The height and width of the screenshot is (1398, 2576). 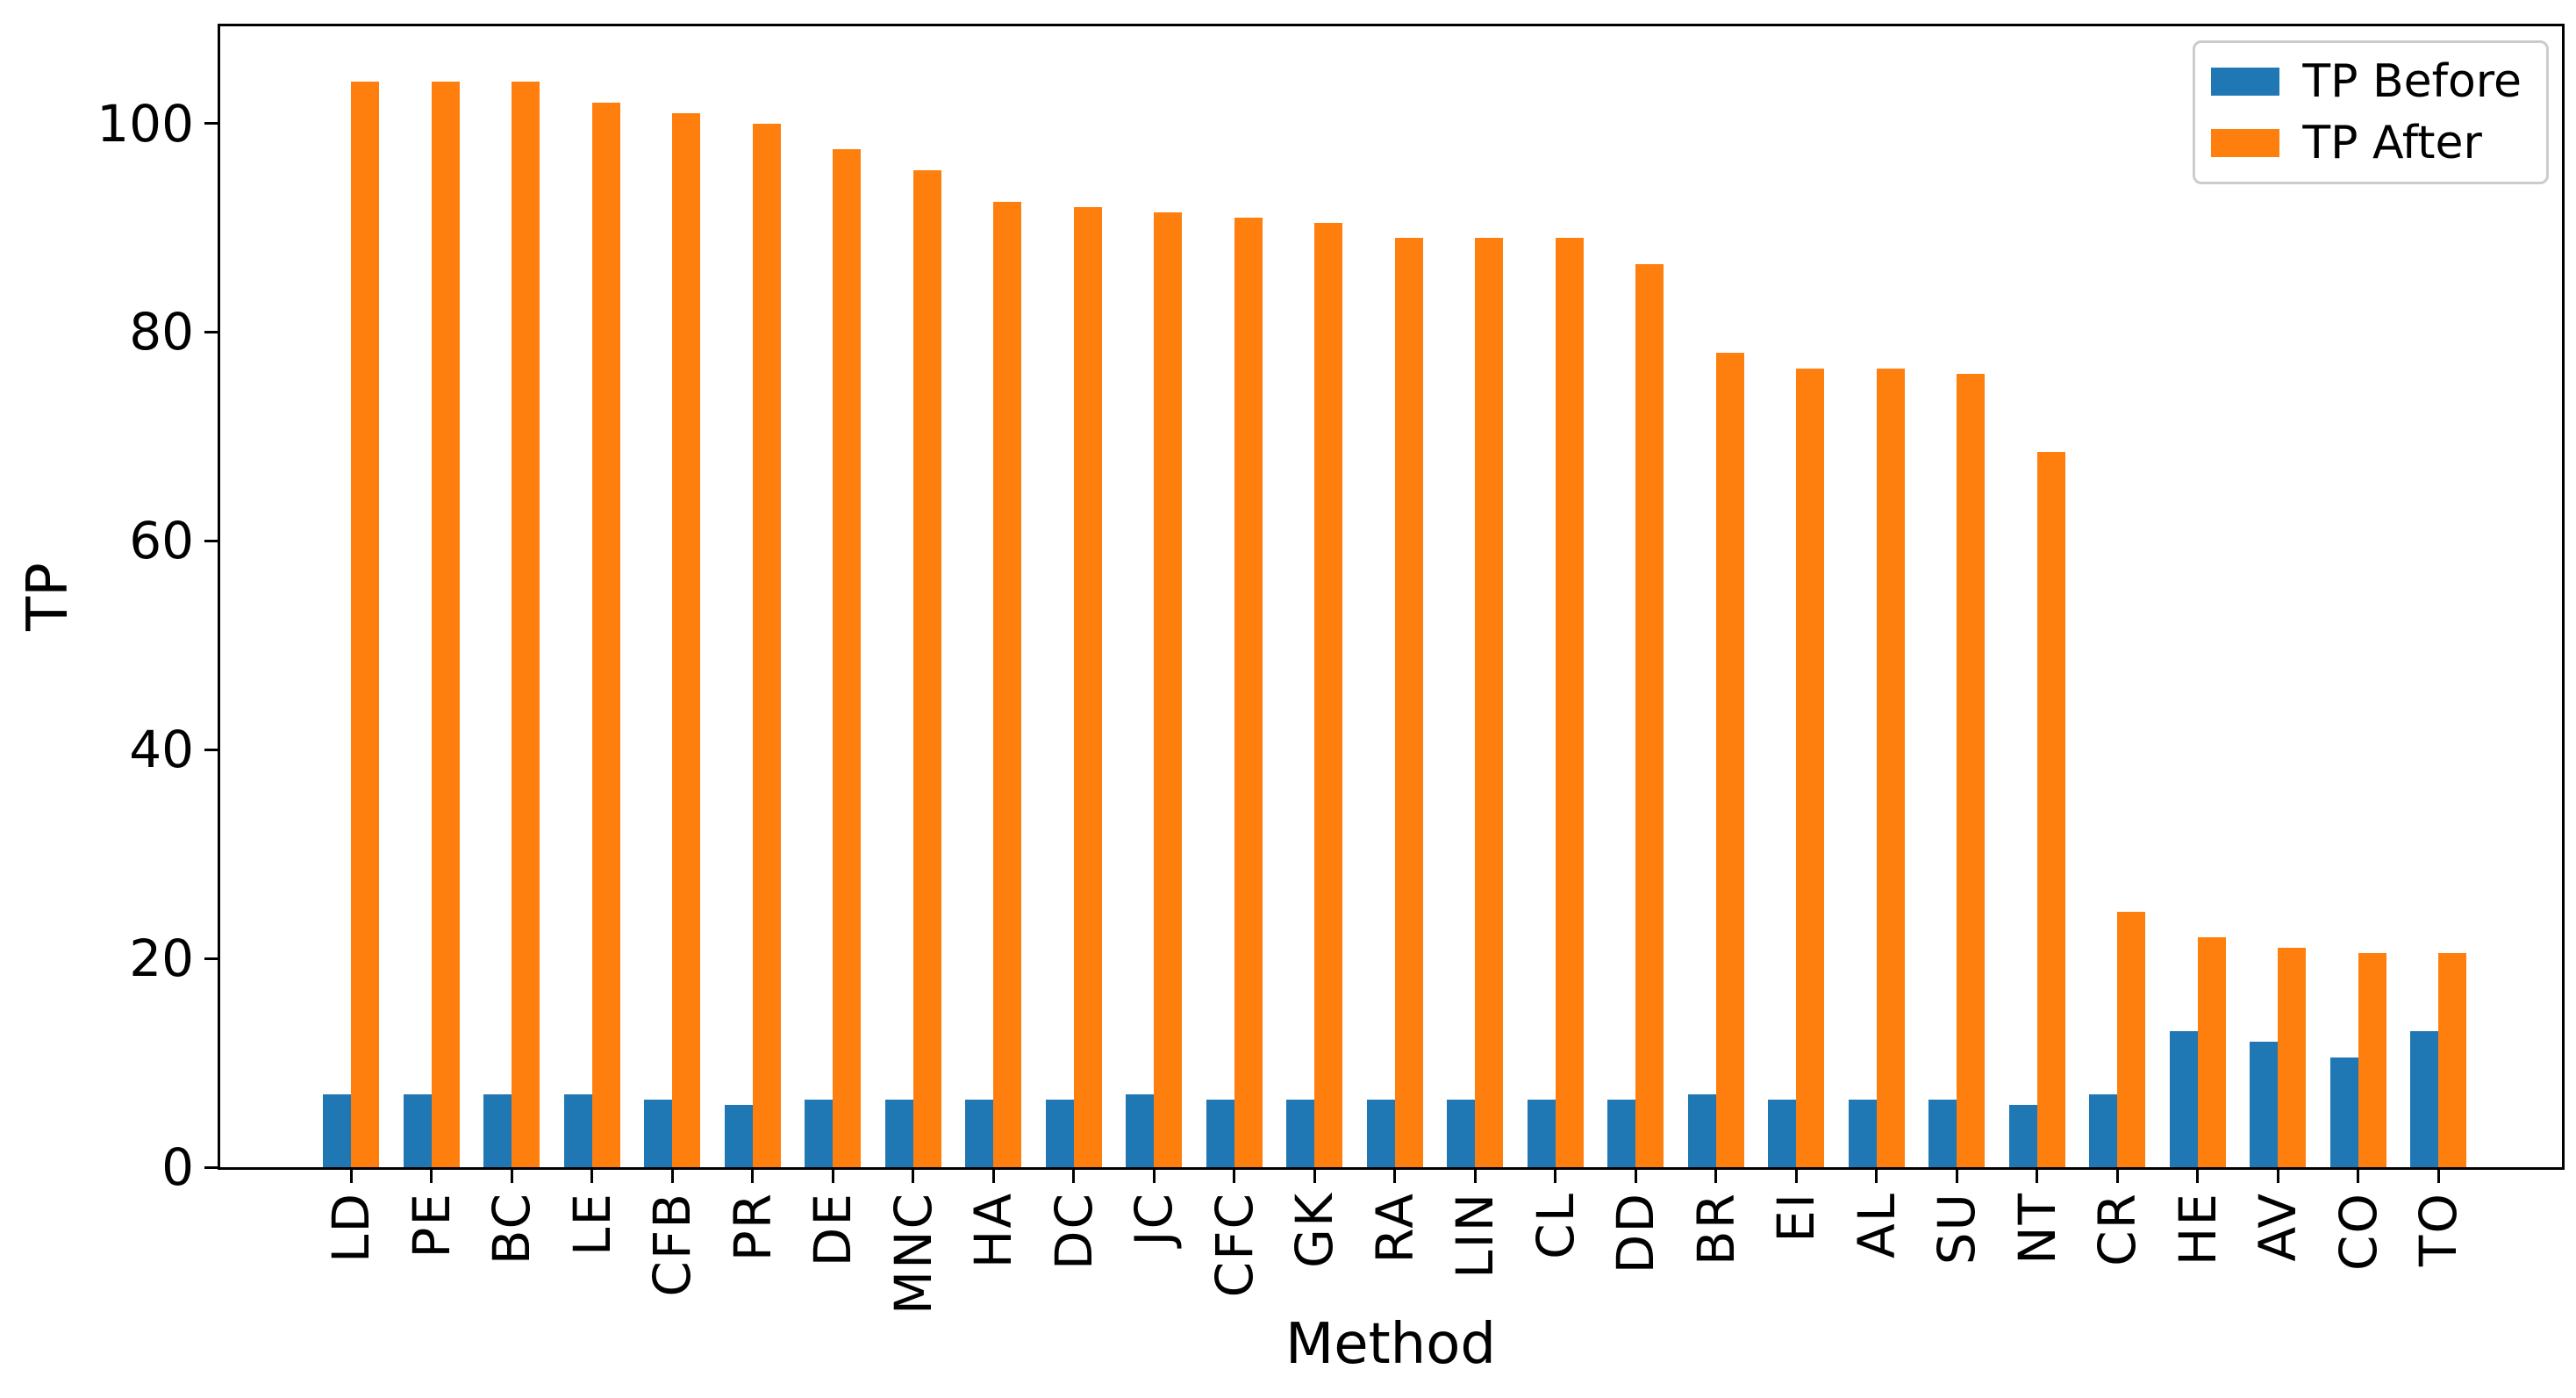 What do you see at coordinates (1635, 1233) in the screenshot?
I see `x-tick-label-DD: DD` at bounding box center [1635, 1233].